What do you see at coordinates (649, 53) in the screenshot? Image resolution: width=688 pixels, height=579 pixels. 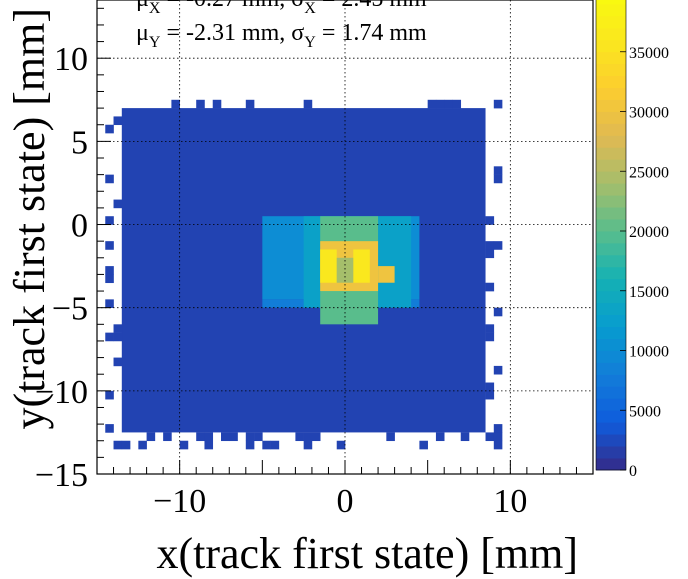 I see `colorbar-tick-label: 35000` at bounding box center [649, 53].